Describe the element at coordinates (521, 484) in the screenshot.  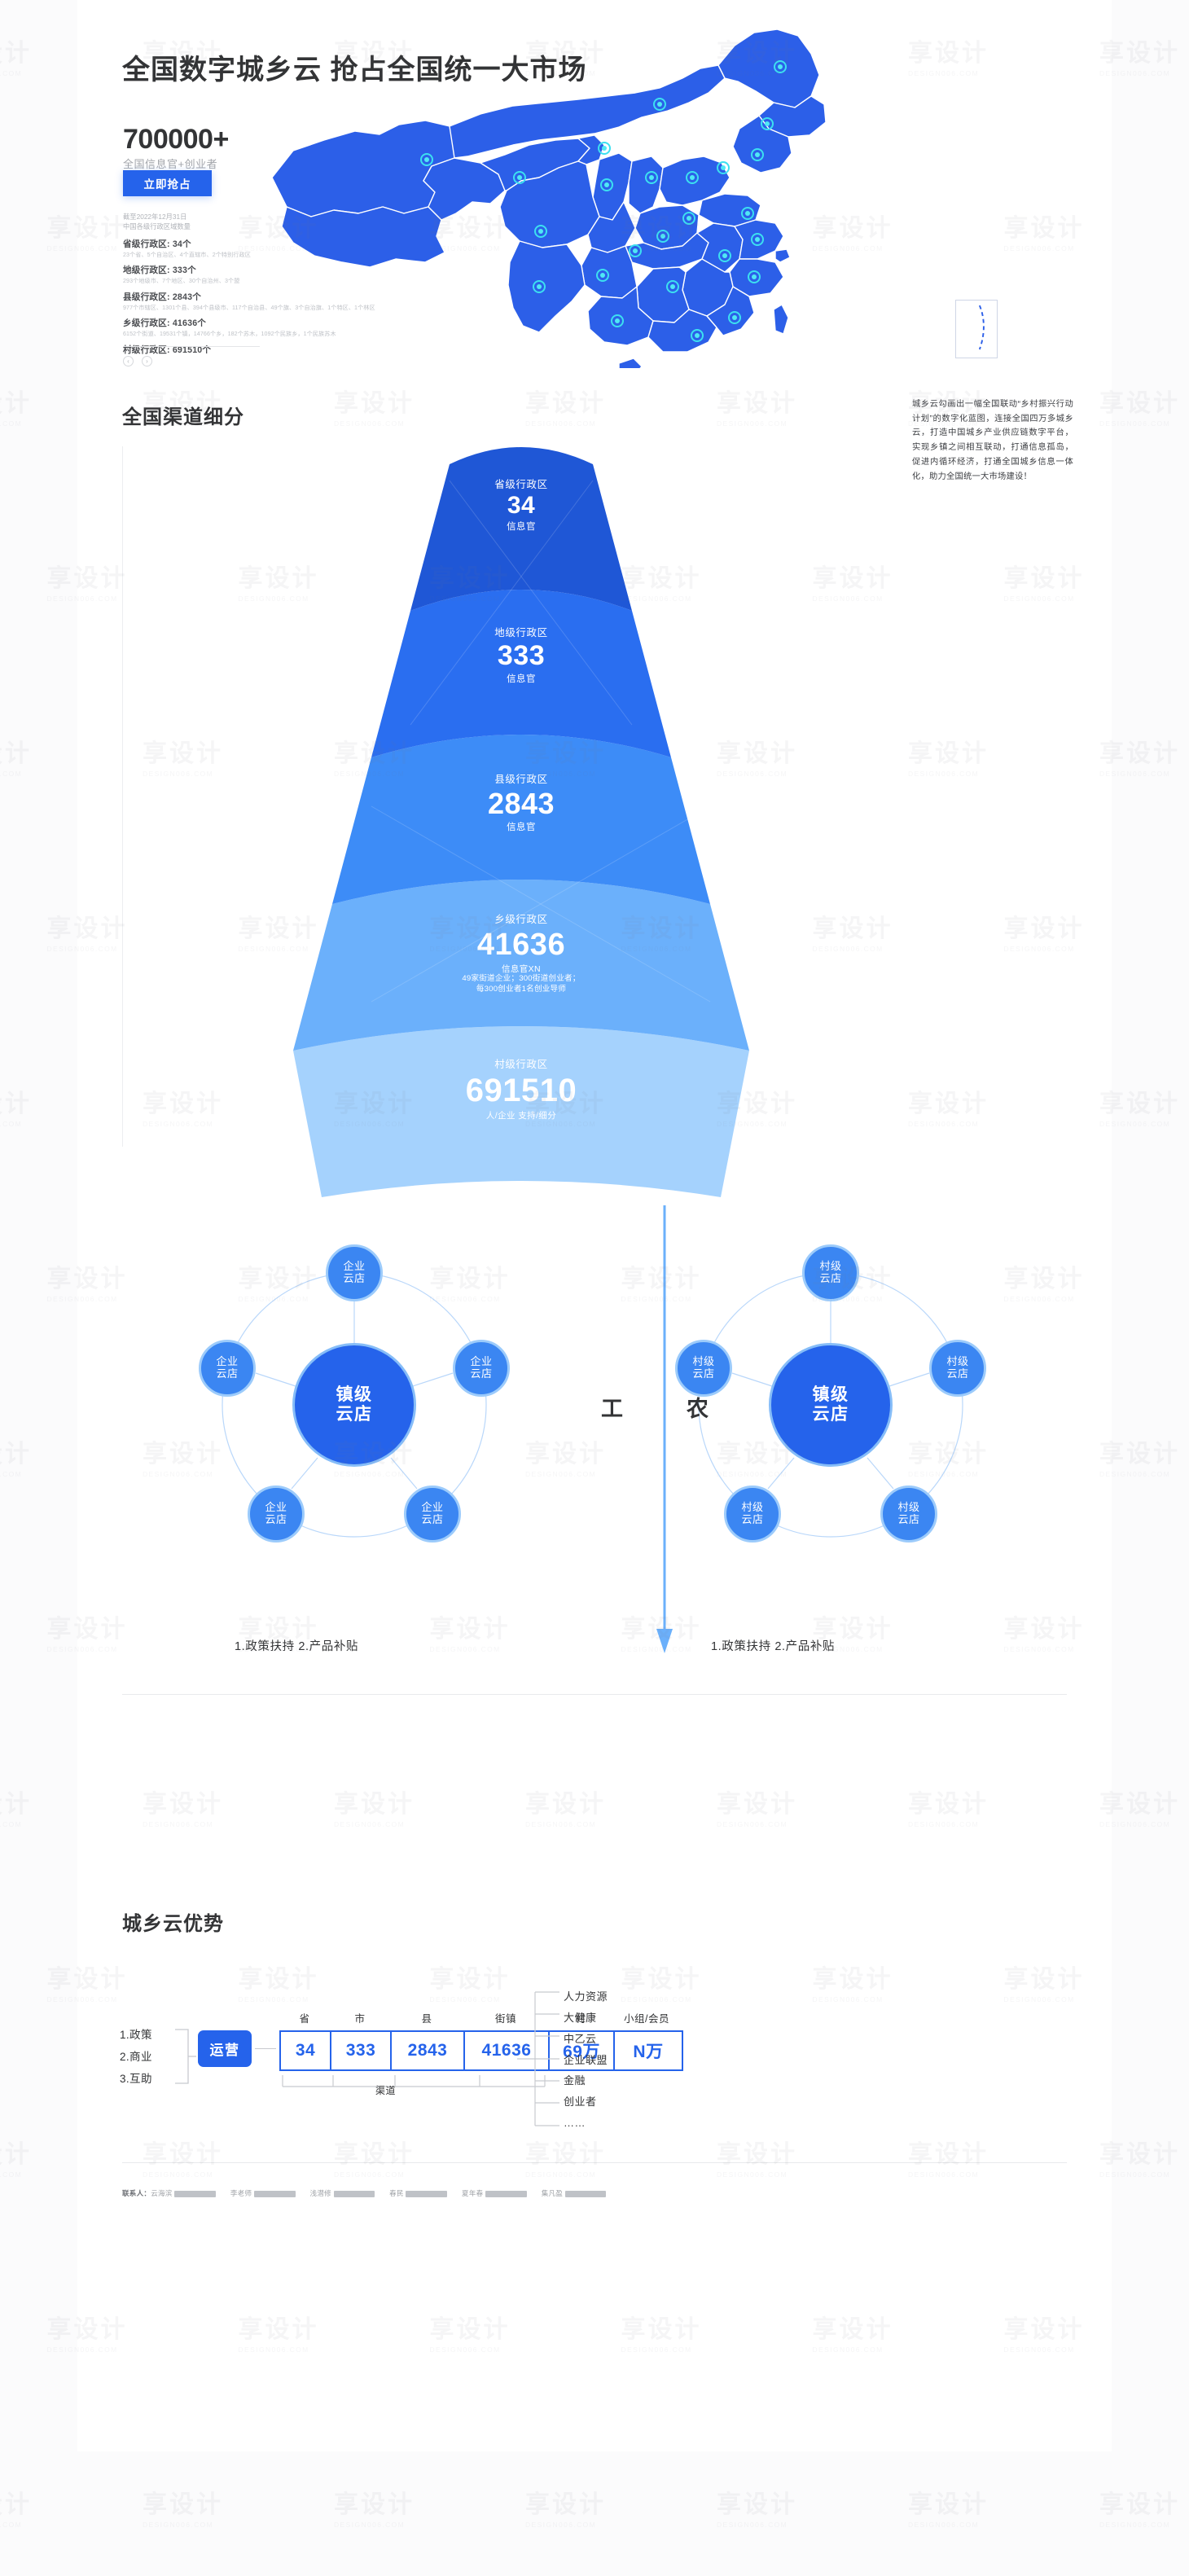
I see `funnel-level-label: 省级行政区` at that location.